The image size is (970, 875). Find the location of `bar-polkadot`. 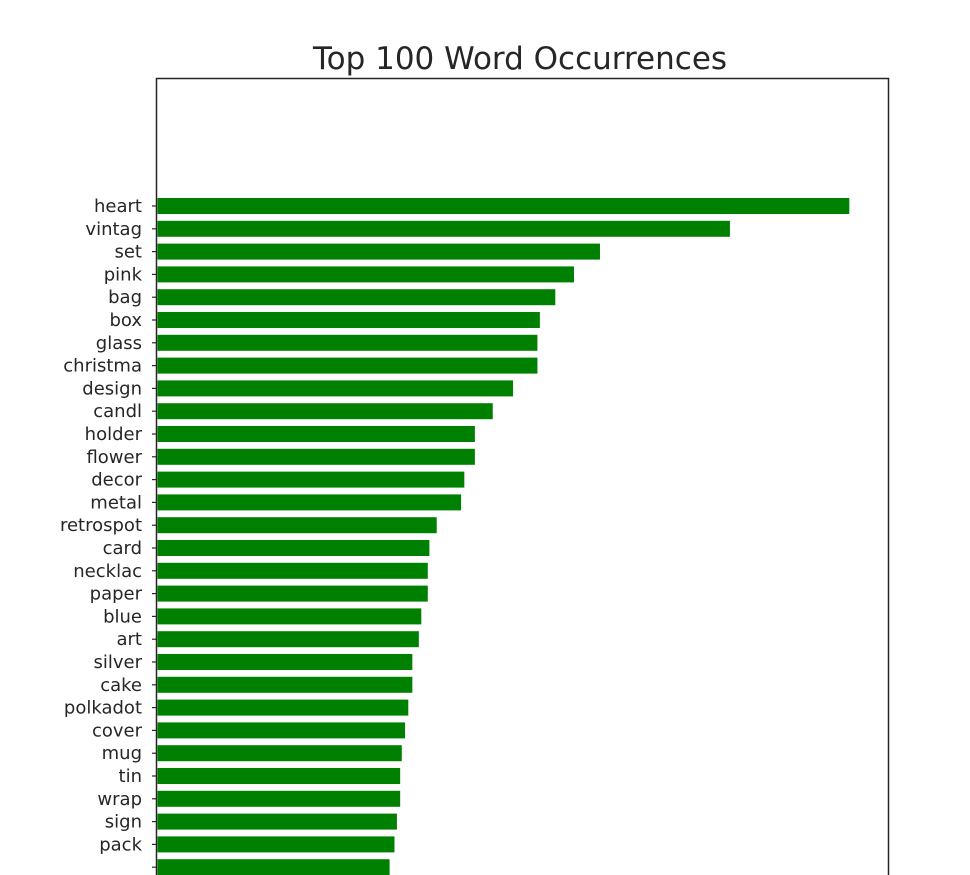

bar-polkadot is located at coordinates (283, 707).